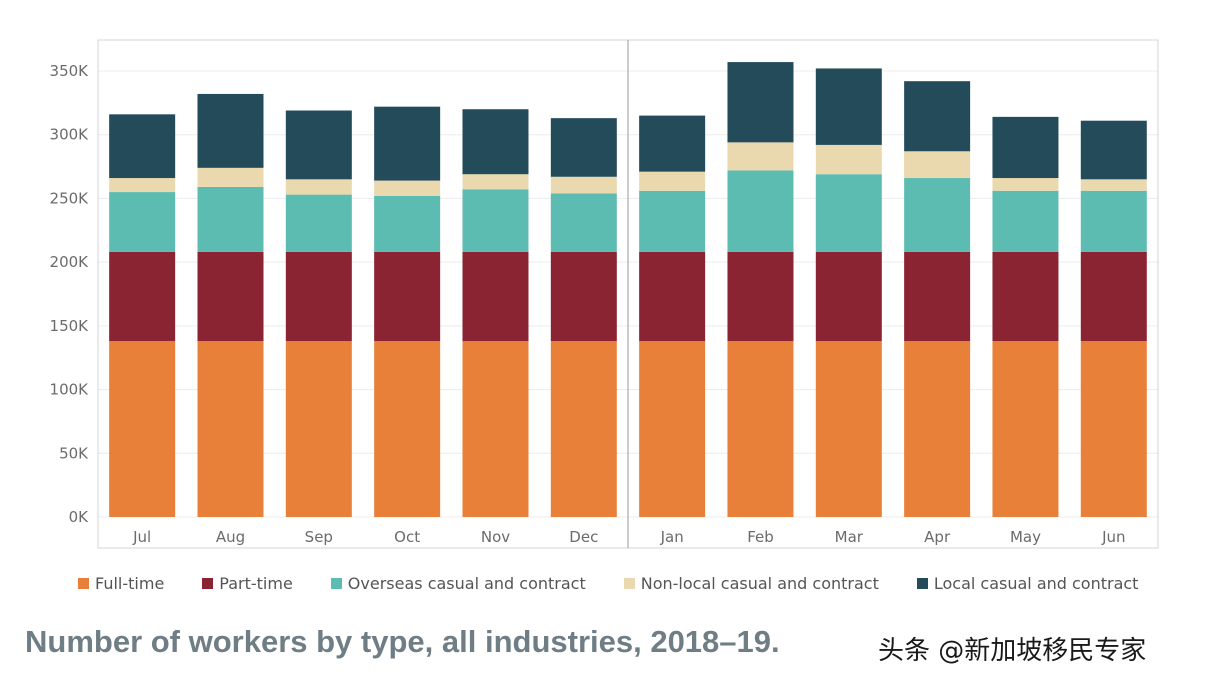 The height and width of the screenshot is (686, 1214). Describe the element at coordinates (1012, 651) in the screenshot. I see `watermark: 头条 @新加坡移民专家` at that location.